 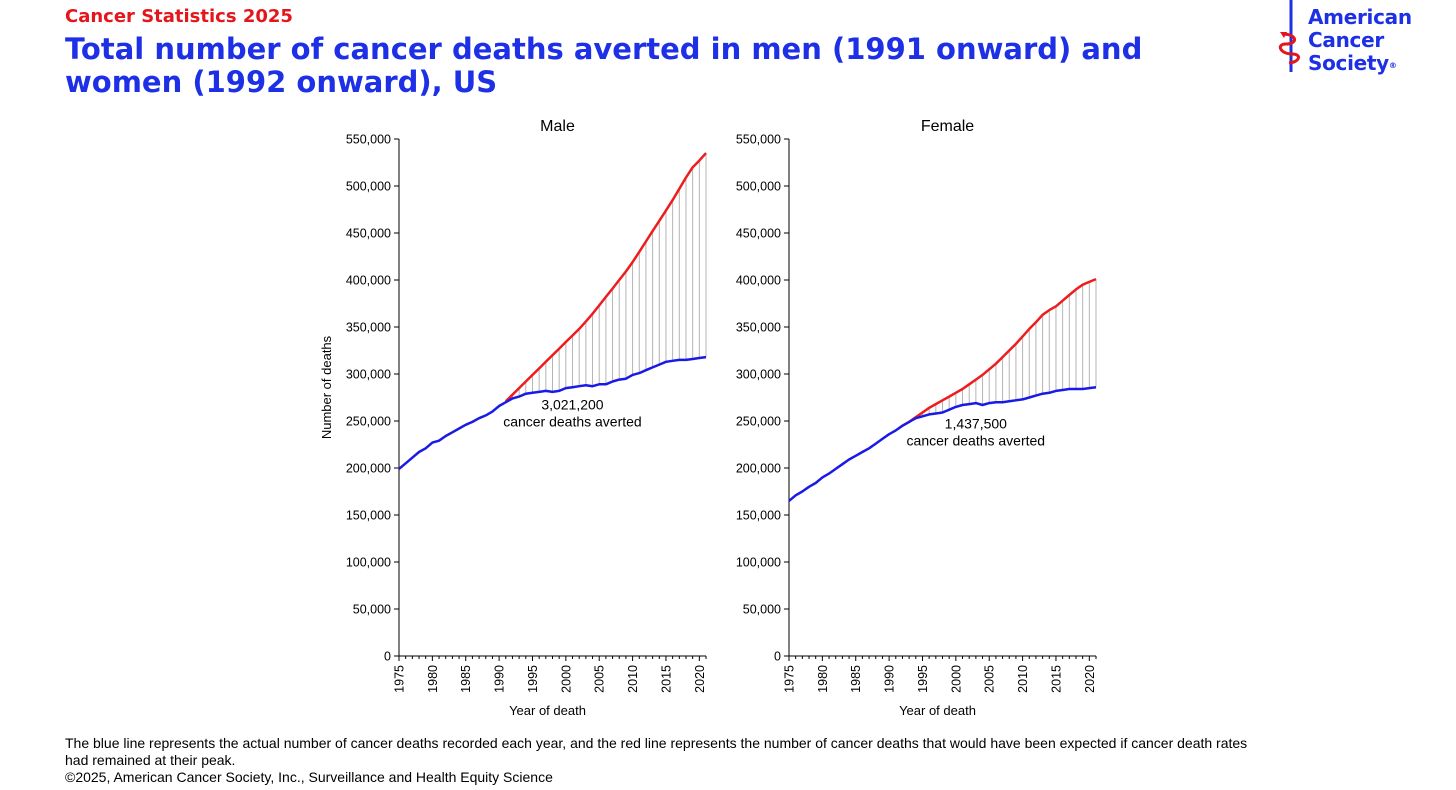 What do you see at coordinates (976, 441) in the screenshot?
I see `female-averted-caption-label: cancer deaths averted` at bounding box center [976, 441].